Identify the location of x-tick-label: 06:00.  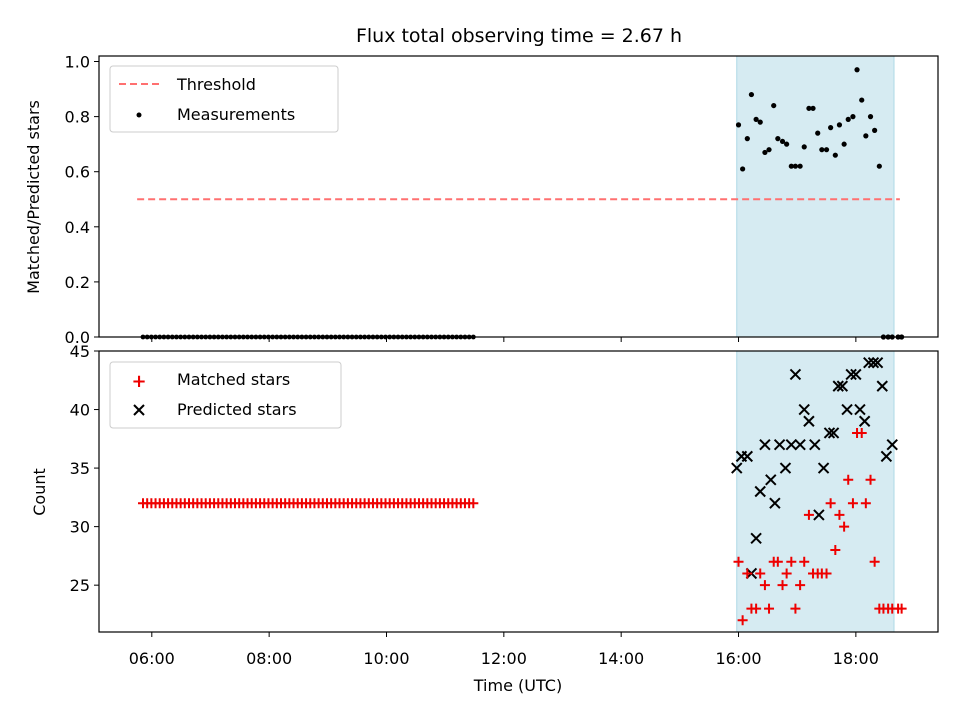
(152, 658).